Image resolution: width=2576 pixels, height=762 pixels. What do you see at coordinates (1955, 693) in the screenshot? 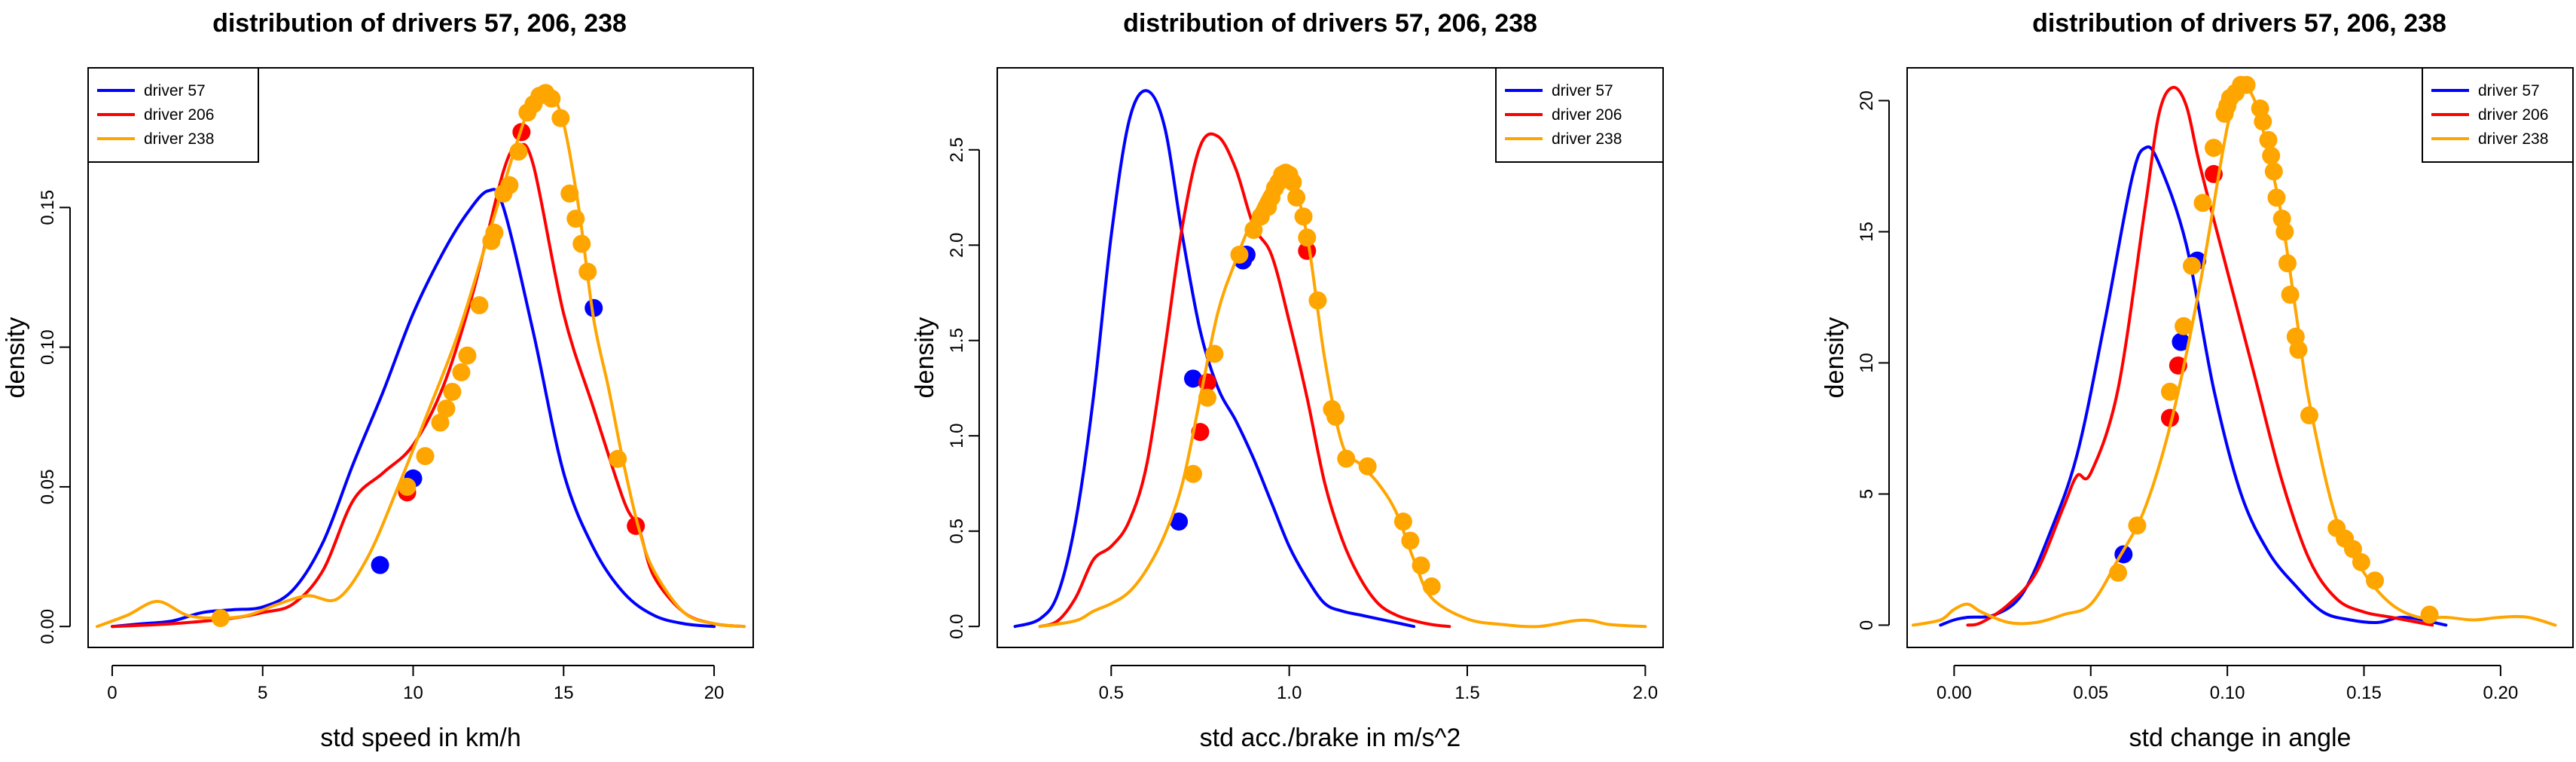
I see `x-tick-label: 0.00` at bounding box center [1955, 693].